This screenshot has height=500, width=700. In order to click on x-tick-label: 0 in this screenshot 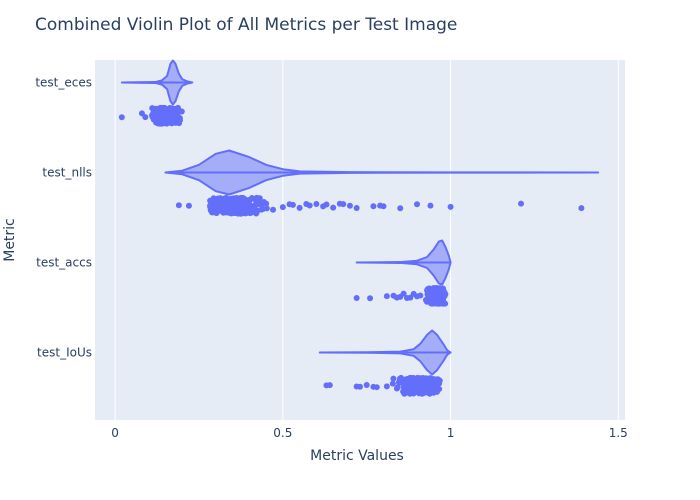, I will do `click(115, 433)`.